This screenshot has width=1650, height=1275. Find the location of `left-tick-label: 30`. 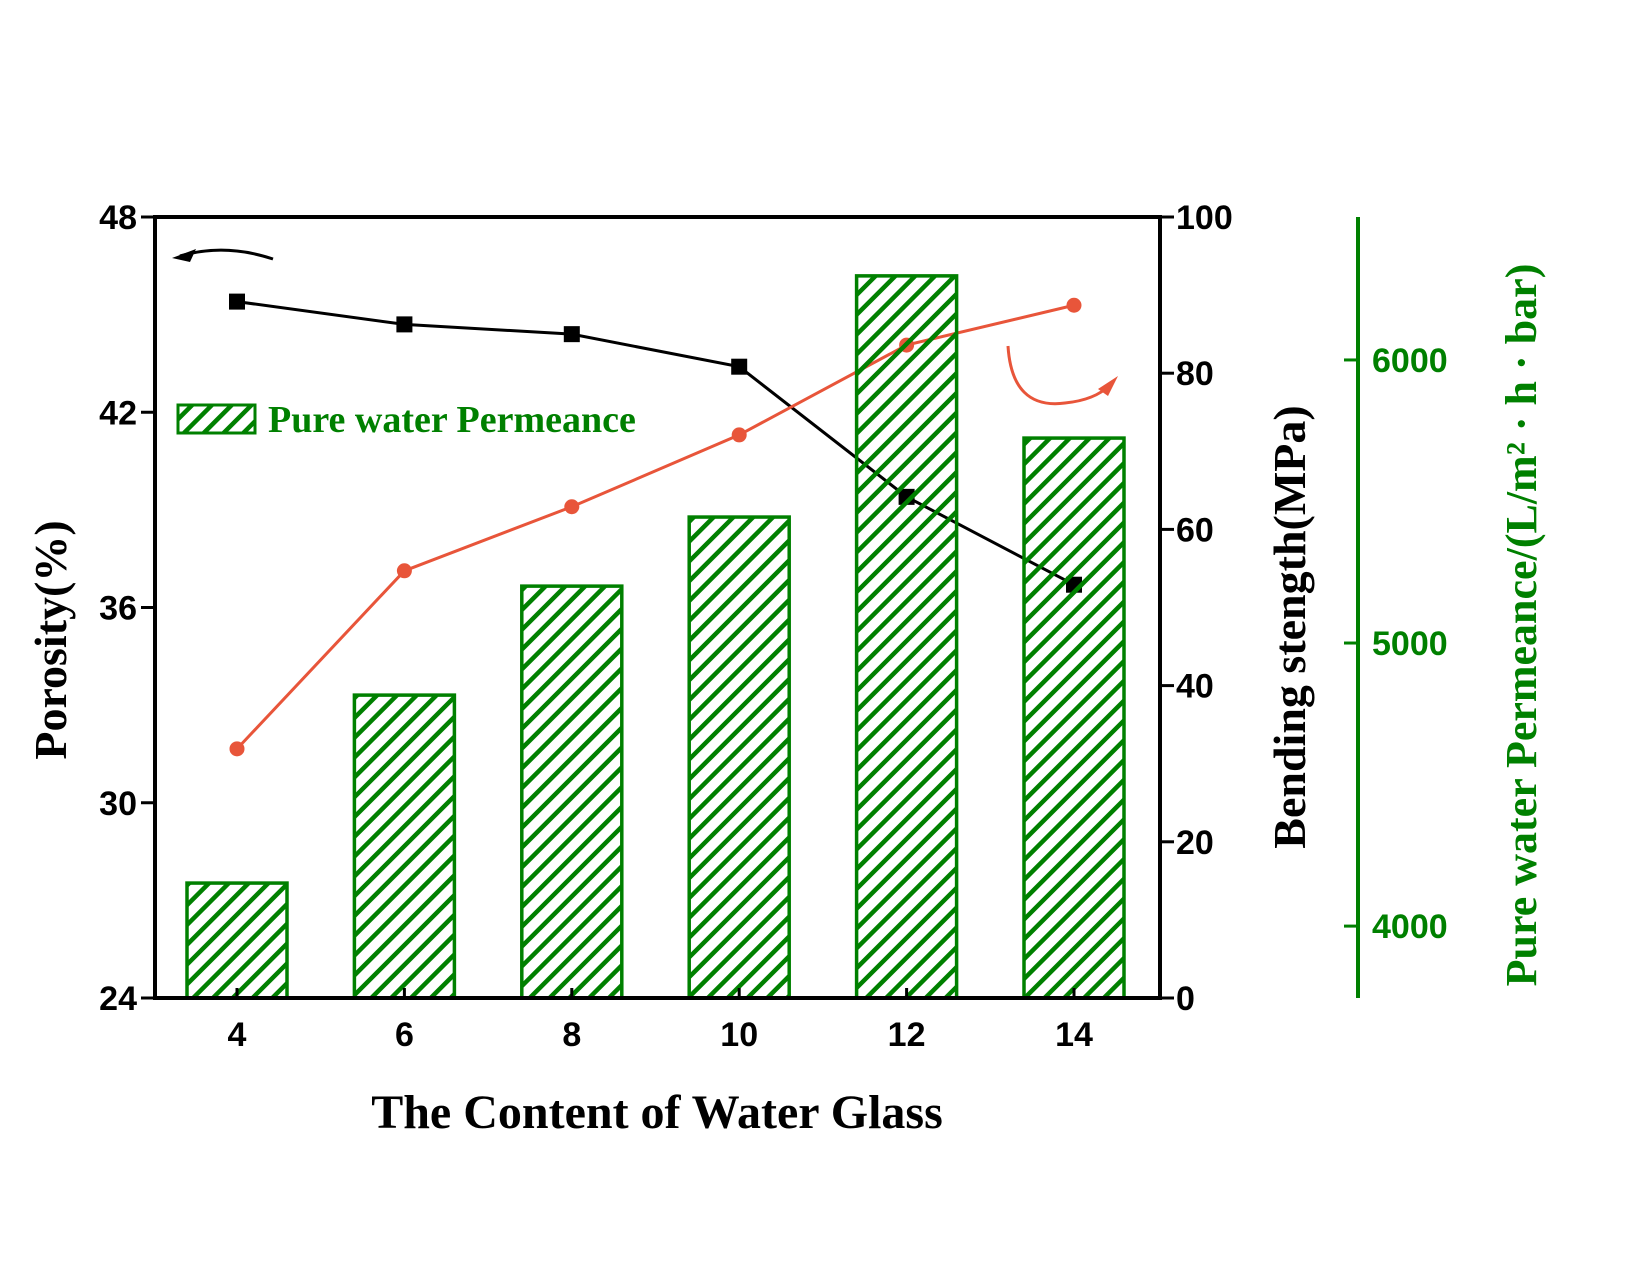

left-tick-label: 30 is located at coordinates (118, 804).